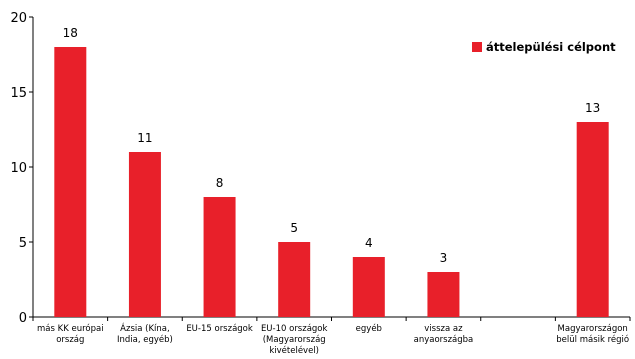 This screenshot has height=359, width=635. Describe the element at coordinates (70, 328) in the screenshot. I see `x-category-label: más KK európai` at that location.